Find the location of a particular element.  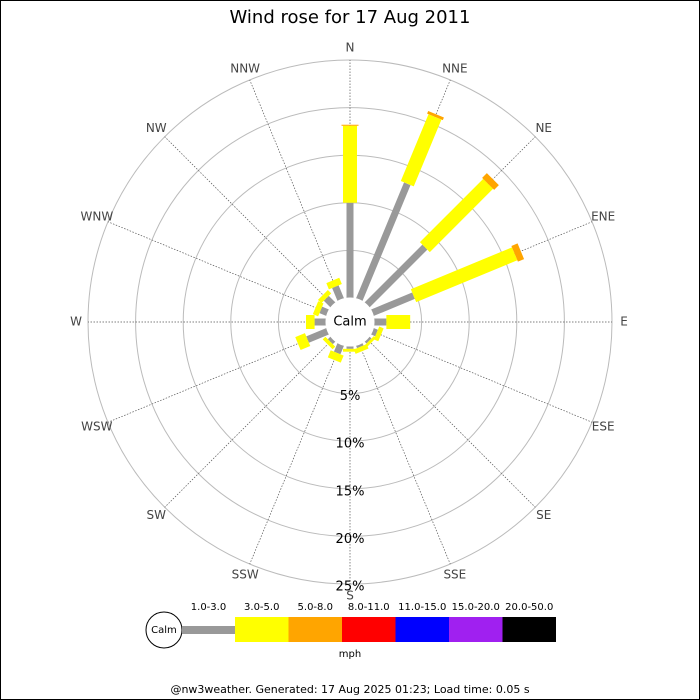

direction-label: SE is located at coordinates (543, 515).